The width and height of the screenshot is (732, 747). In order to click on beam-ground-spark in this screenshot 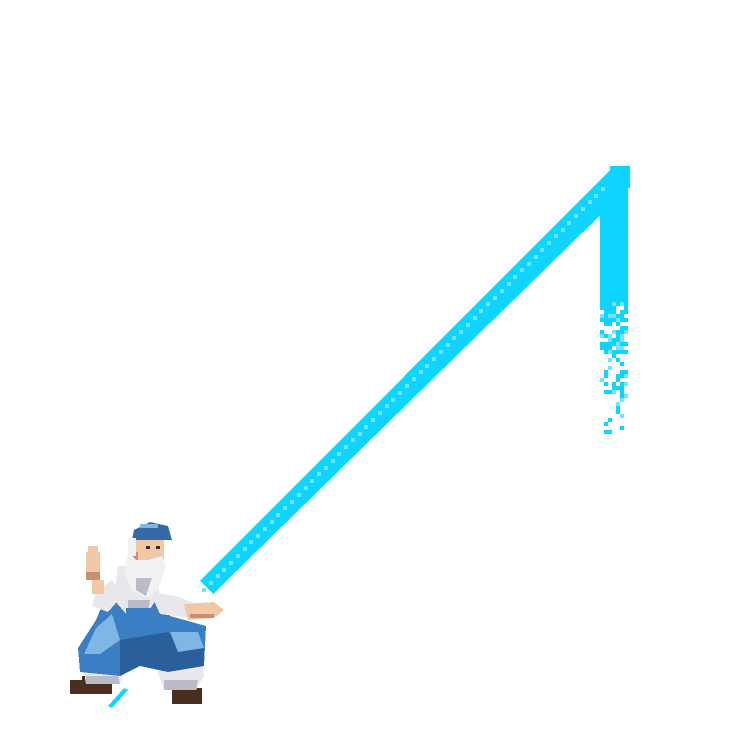, I will do `click(118, 698)`.